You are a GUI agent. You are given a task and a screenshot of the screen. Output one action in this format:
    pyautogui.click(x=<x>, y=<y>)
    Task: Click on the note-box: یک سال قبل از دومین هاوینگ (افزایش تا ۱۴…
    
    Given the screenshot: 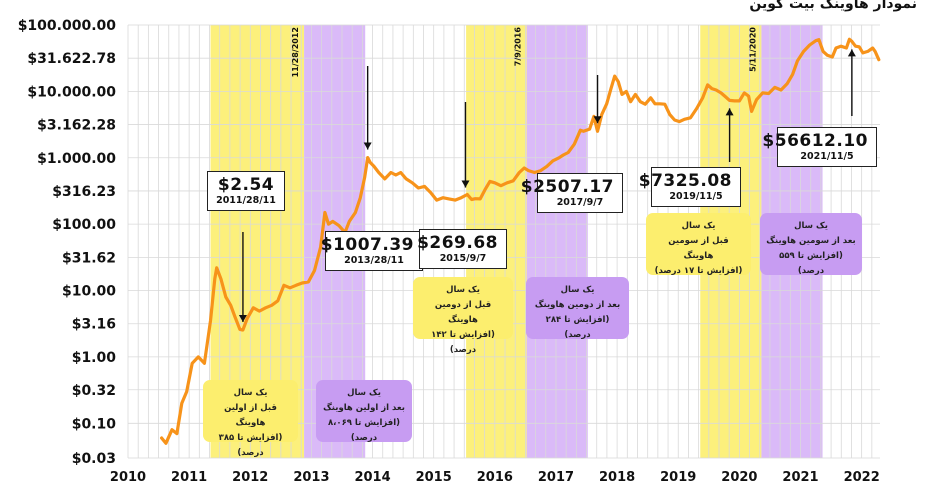 What is the action you would take?
    pyautogui.click(x=463, y=316)
    